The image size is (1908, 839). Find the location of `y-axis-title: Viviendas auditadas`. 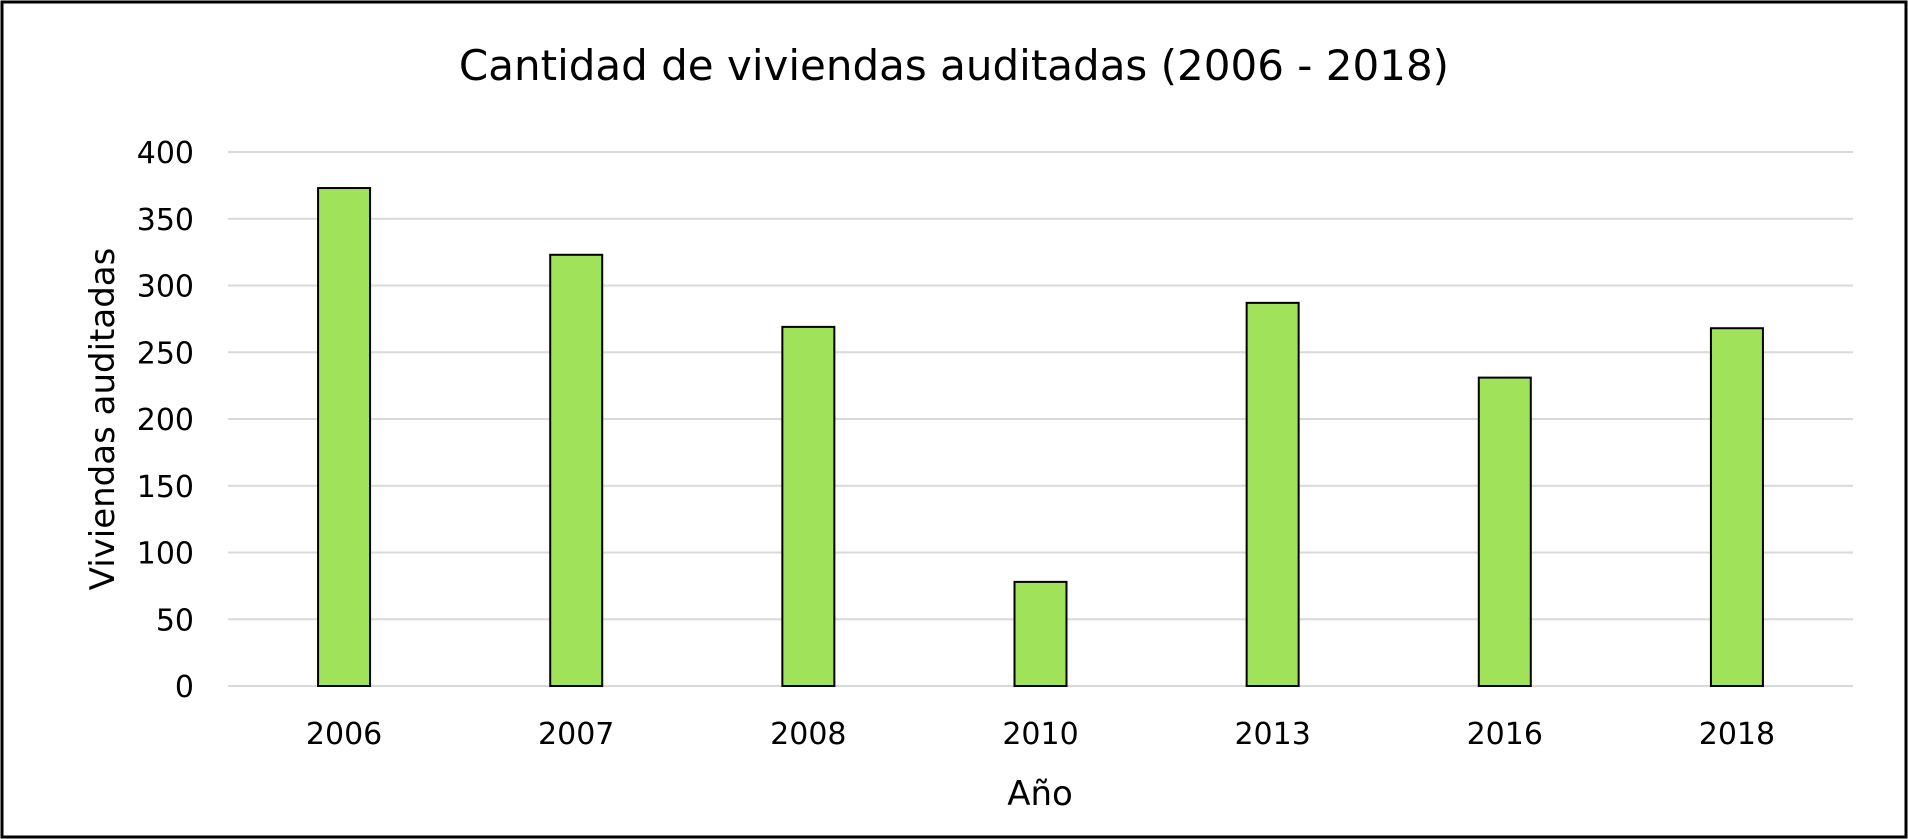

y-axis-title: Viviendas auditadas is located at coordinates (103, 419).